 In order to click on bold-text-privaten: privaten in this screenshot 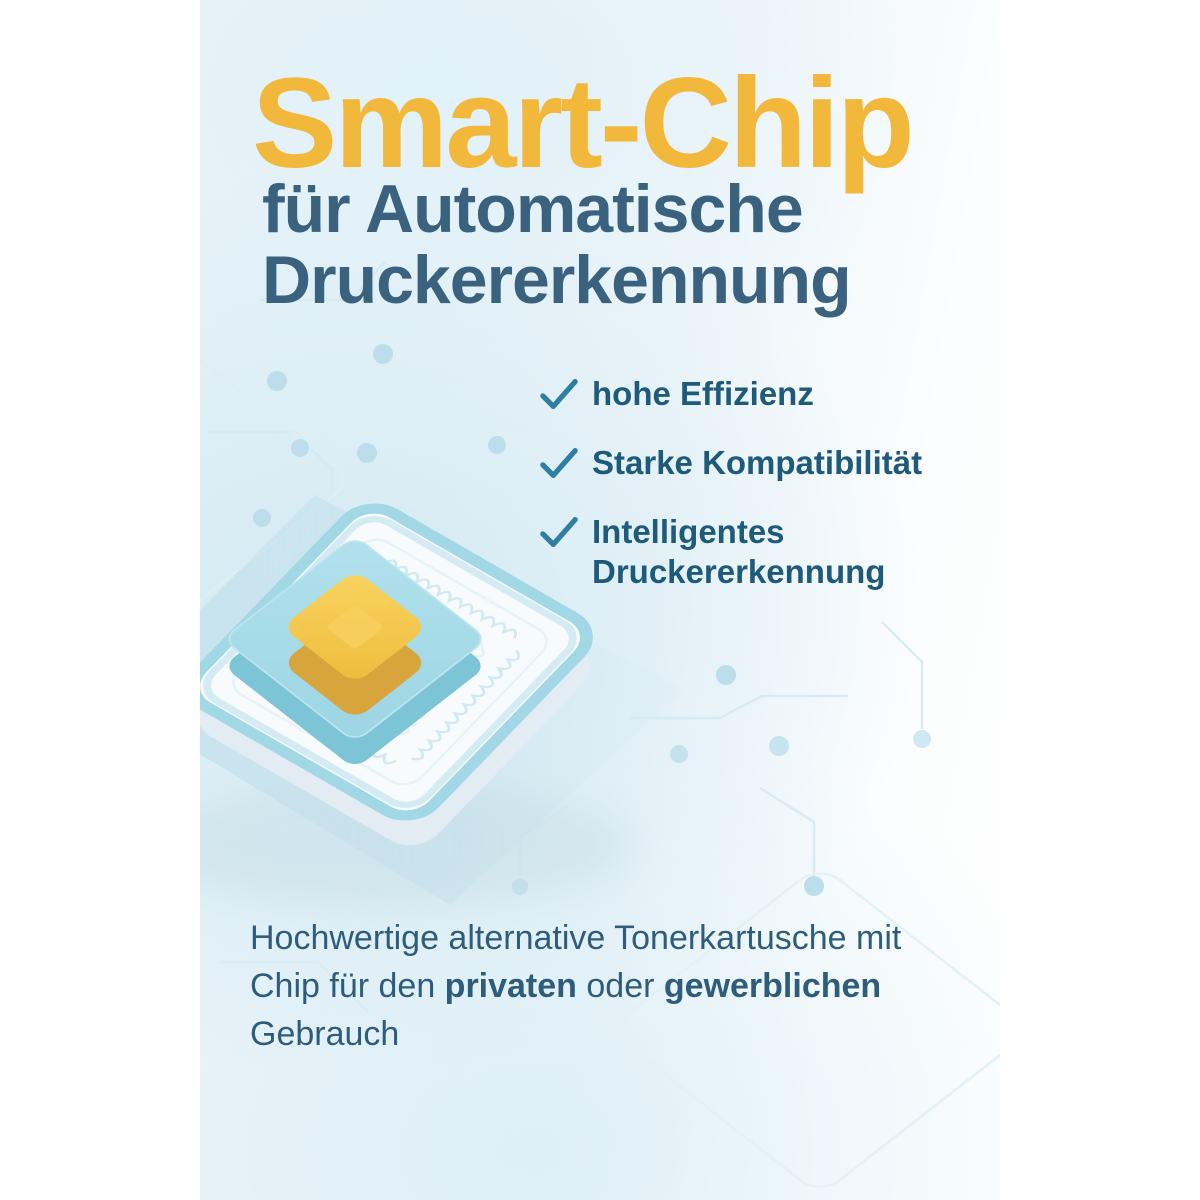, I will do `click(510, 986)`.